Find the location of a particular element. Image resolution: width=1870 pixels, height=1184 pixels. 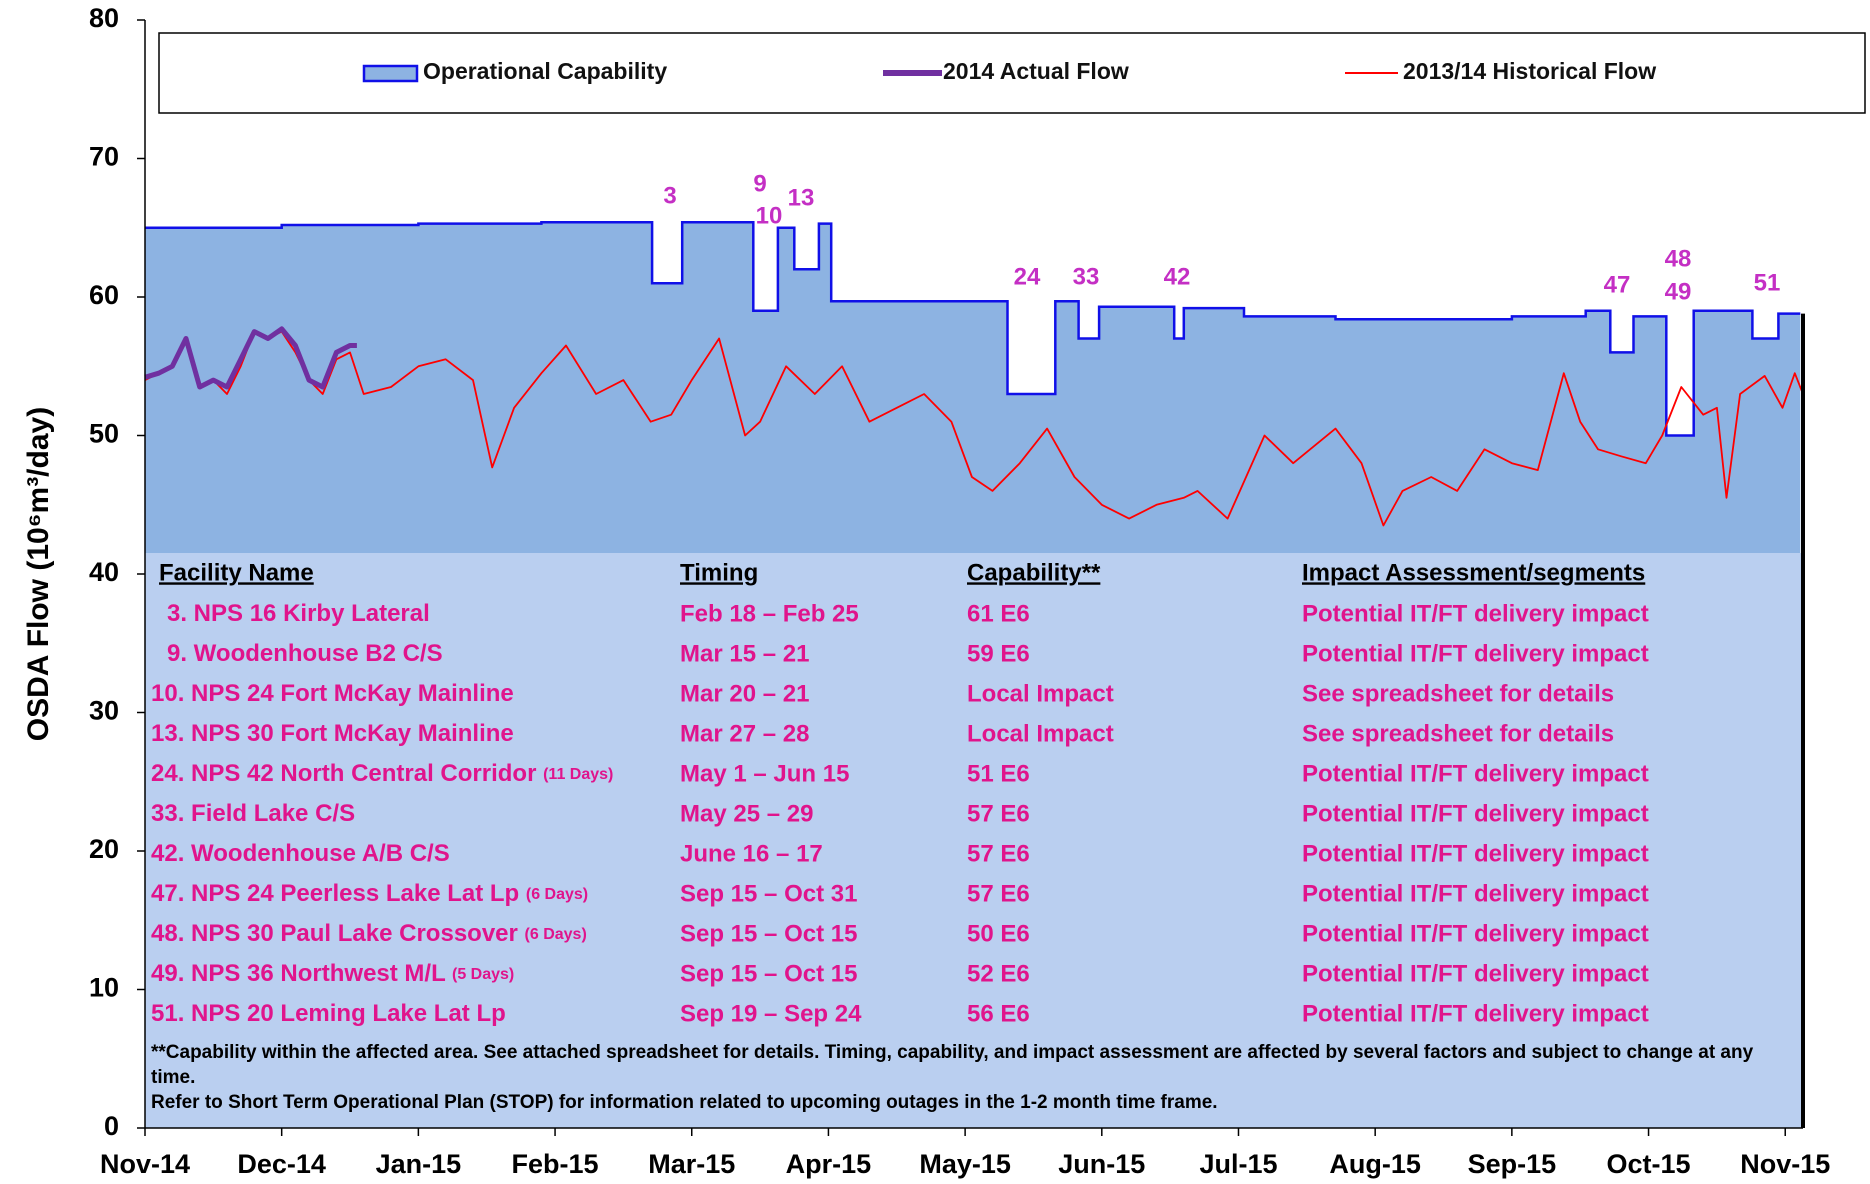

facility-name-text: 13. NPS 30 Fort McKay Mainline is located at coordinates (332, 733).